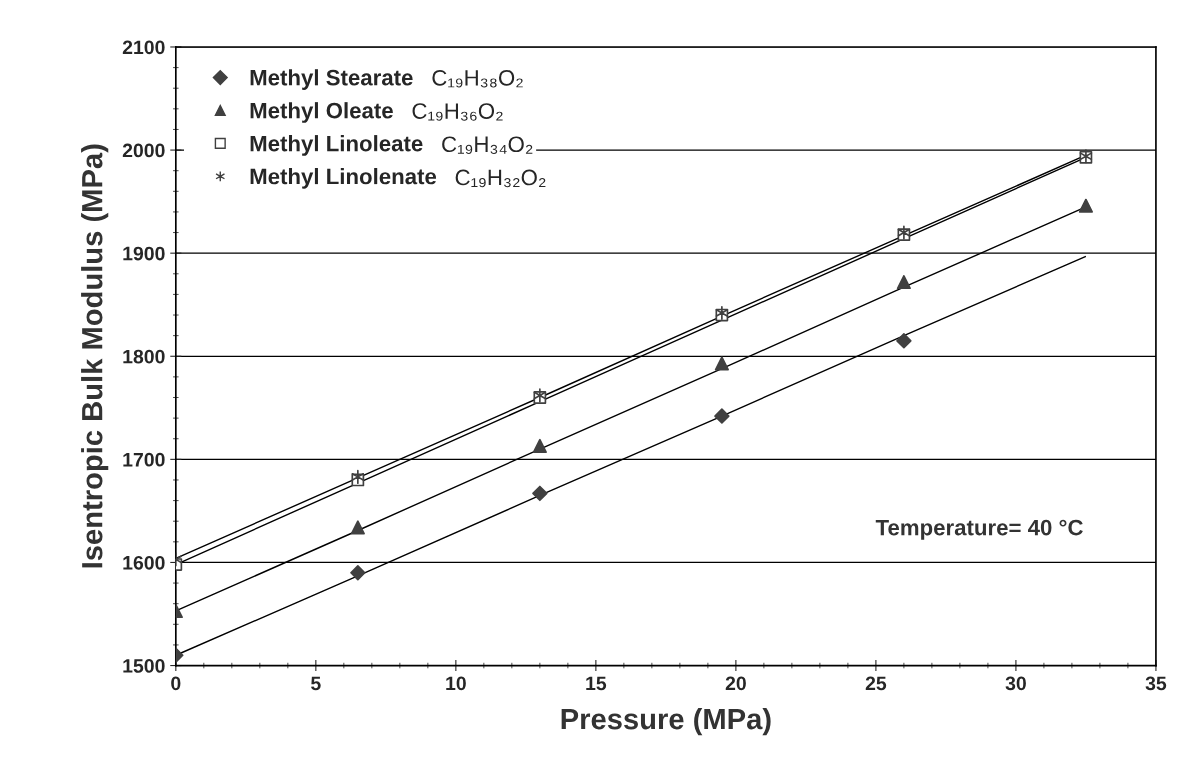  I want to click on legend-label: Methyl Stearate, so click(331, 79).